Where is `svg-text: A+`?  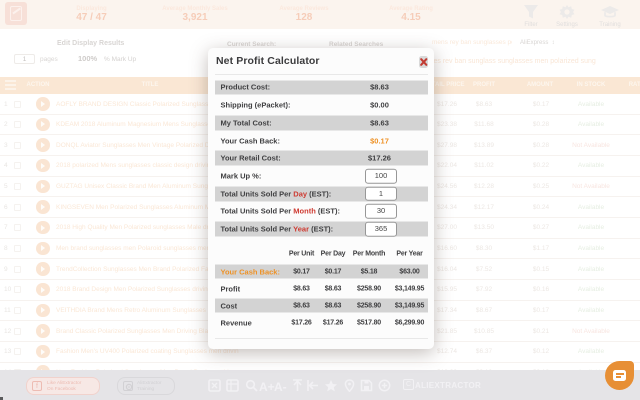 svg-text: A+ is located at coordinates (267, 386).